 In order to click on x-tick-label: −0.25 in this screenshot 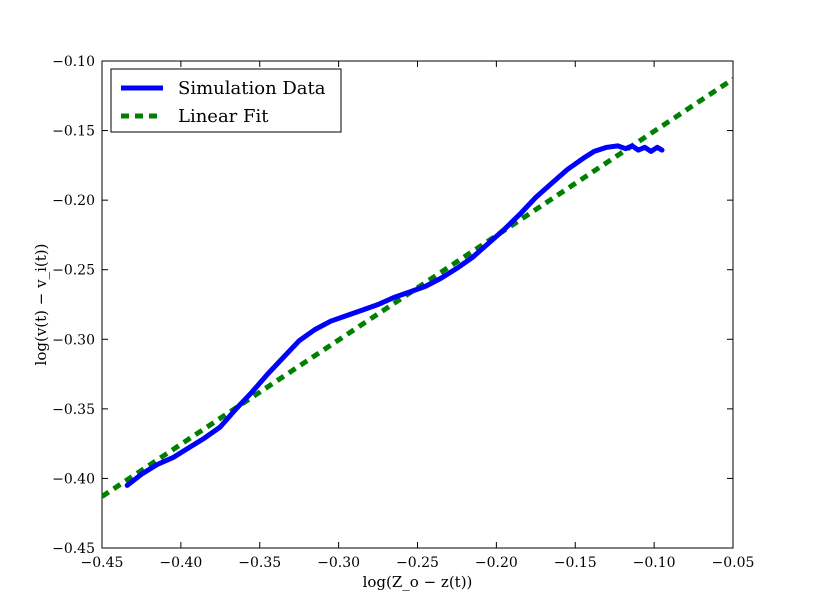, I will do `click(417, 563)`.